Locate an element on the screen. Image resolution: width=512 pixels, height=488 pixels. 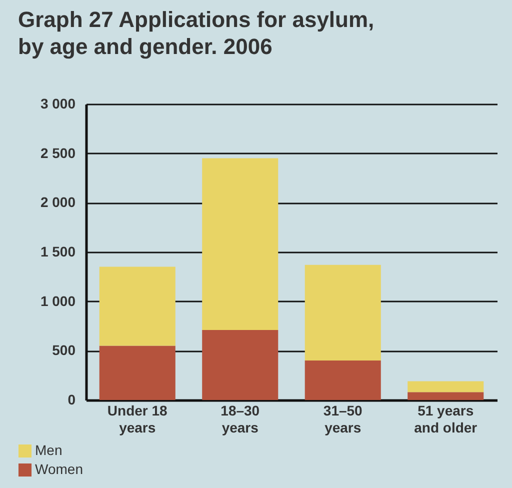
x-tick-label: 18–30 years is located at coordinates (240, 419).